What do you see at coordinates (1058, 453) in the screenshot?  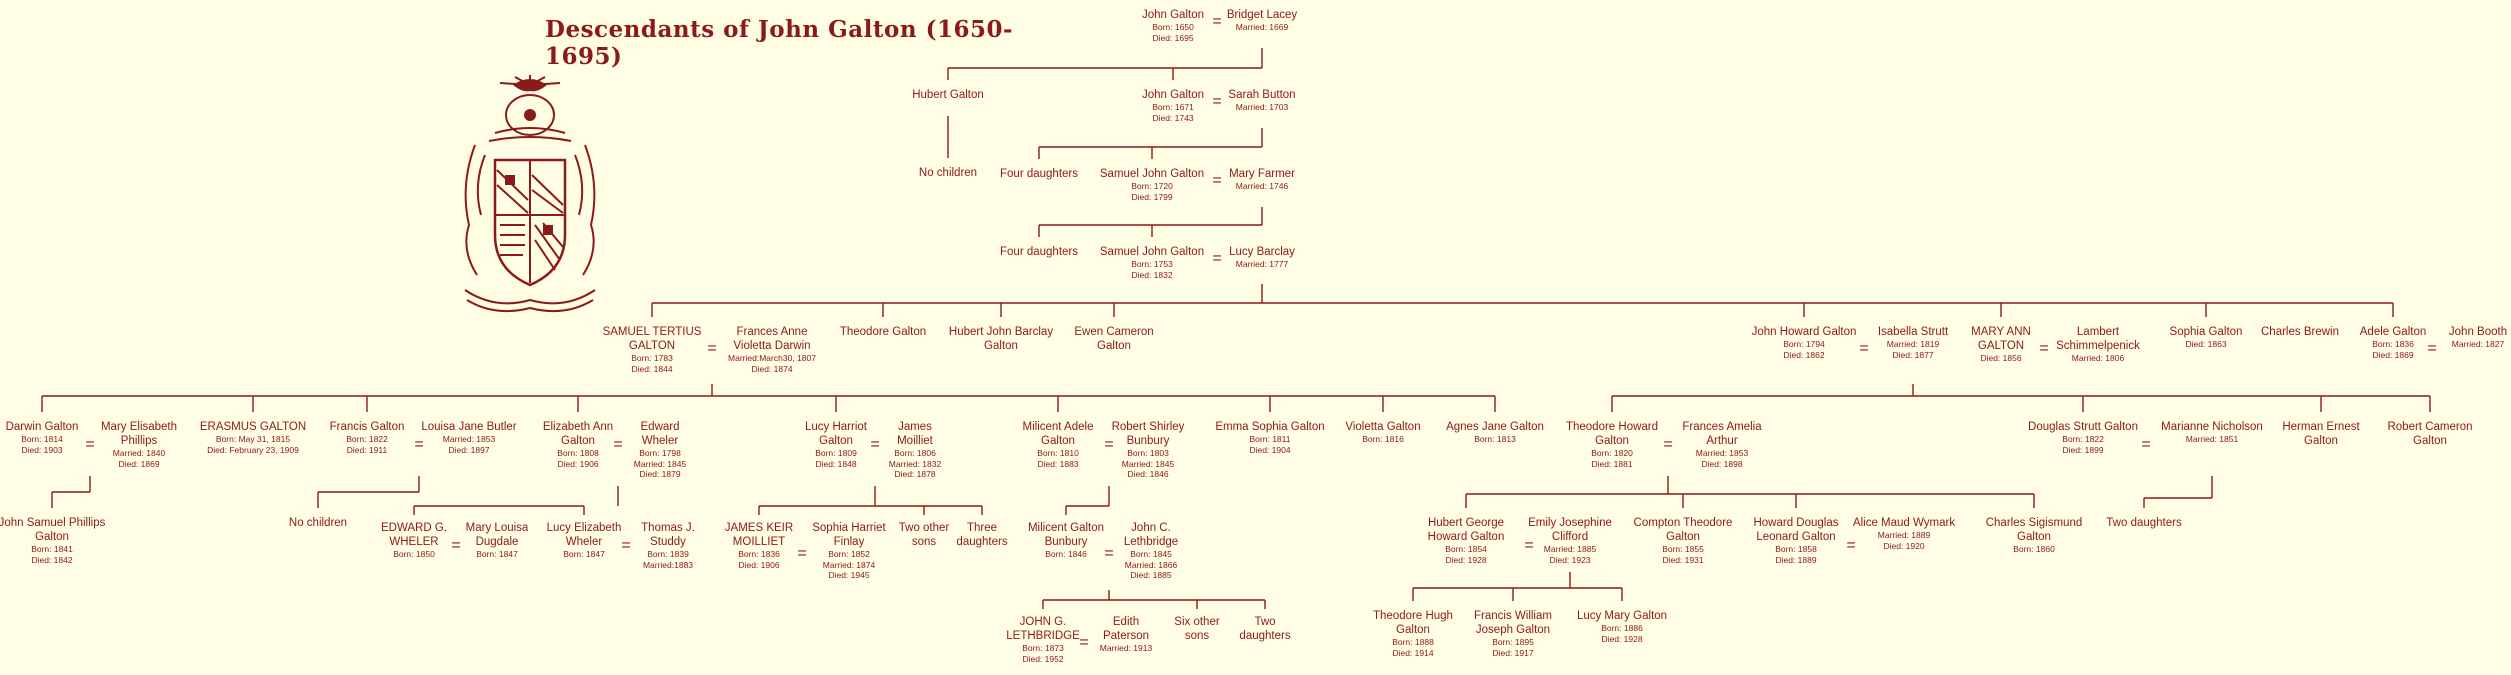 I see `person-date: Born: 1810` at bounding box center [1058, 453].